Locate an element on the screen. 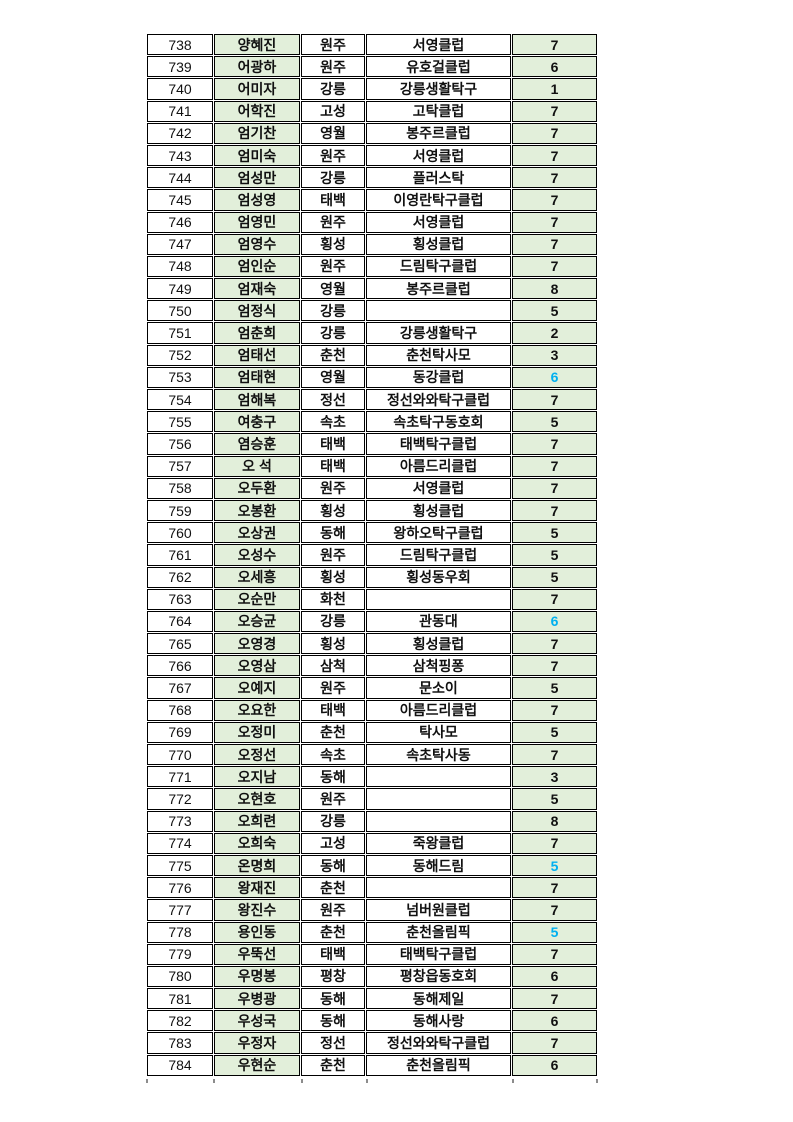  cell-member-number: 770 is located at coordinates (180, 755).